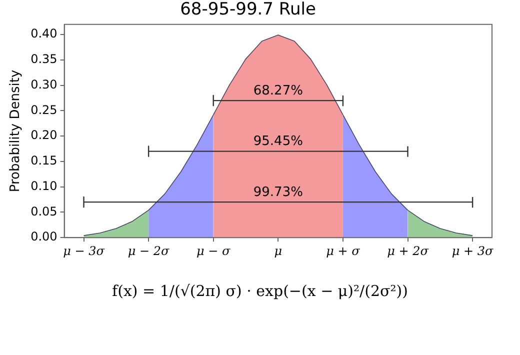  What do you see at coordinates (278, 90) in the screenshot?
I see `annotation: 68.27%` at bounding box center [278, 90].